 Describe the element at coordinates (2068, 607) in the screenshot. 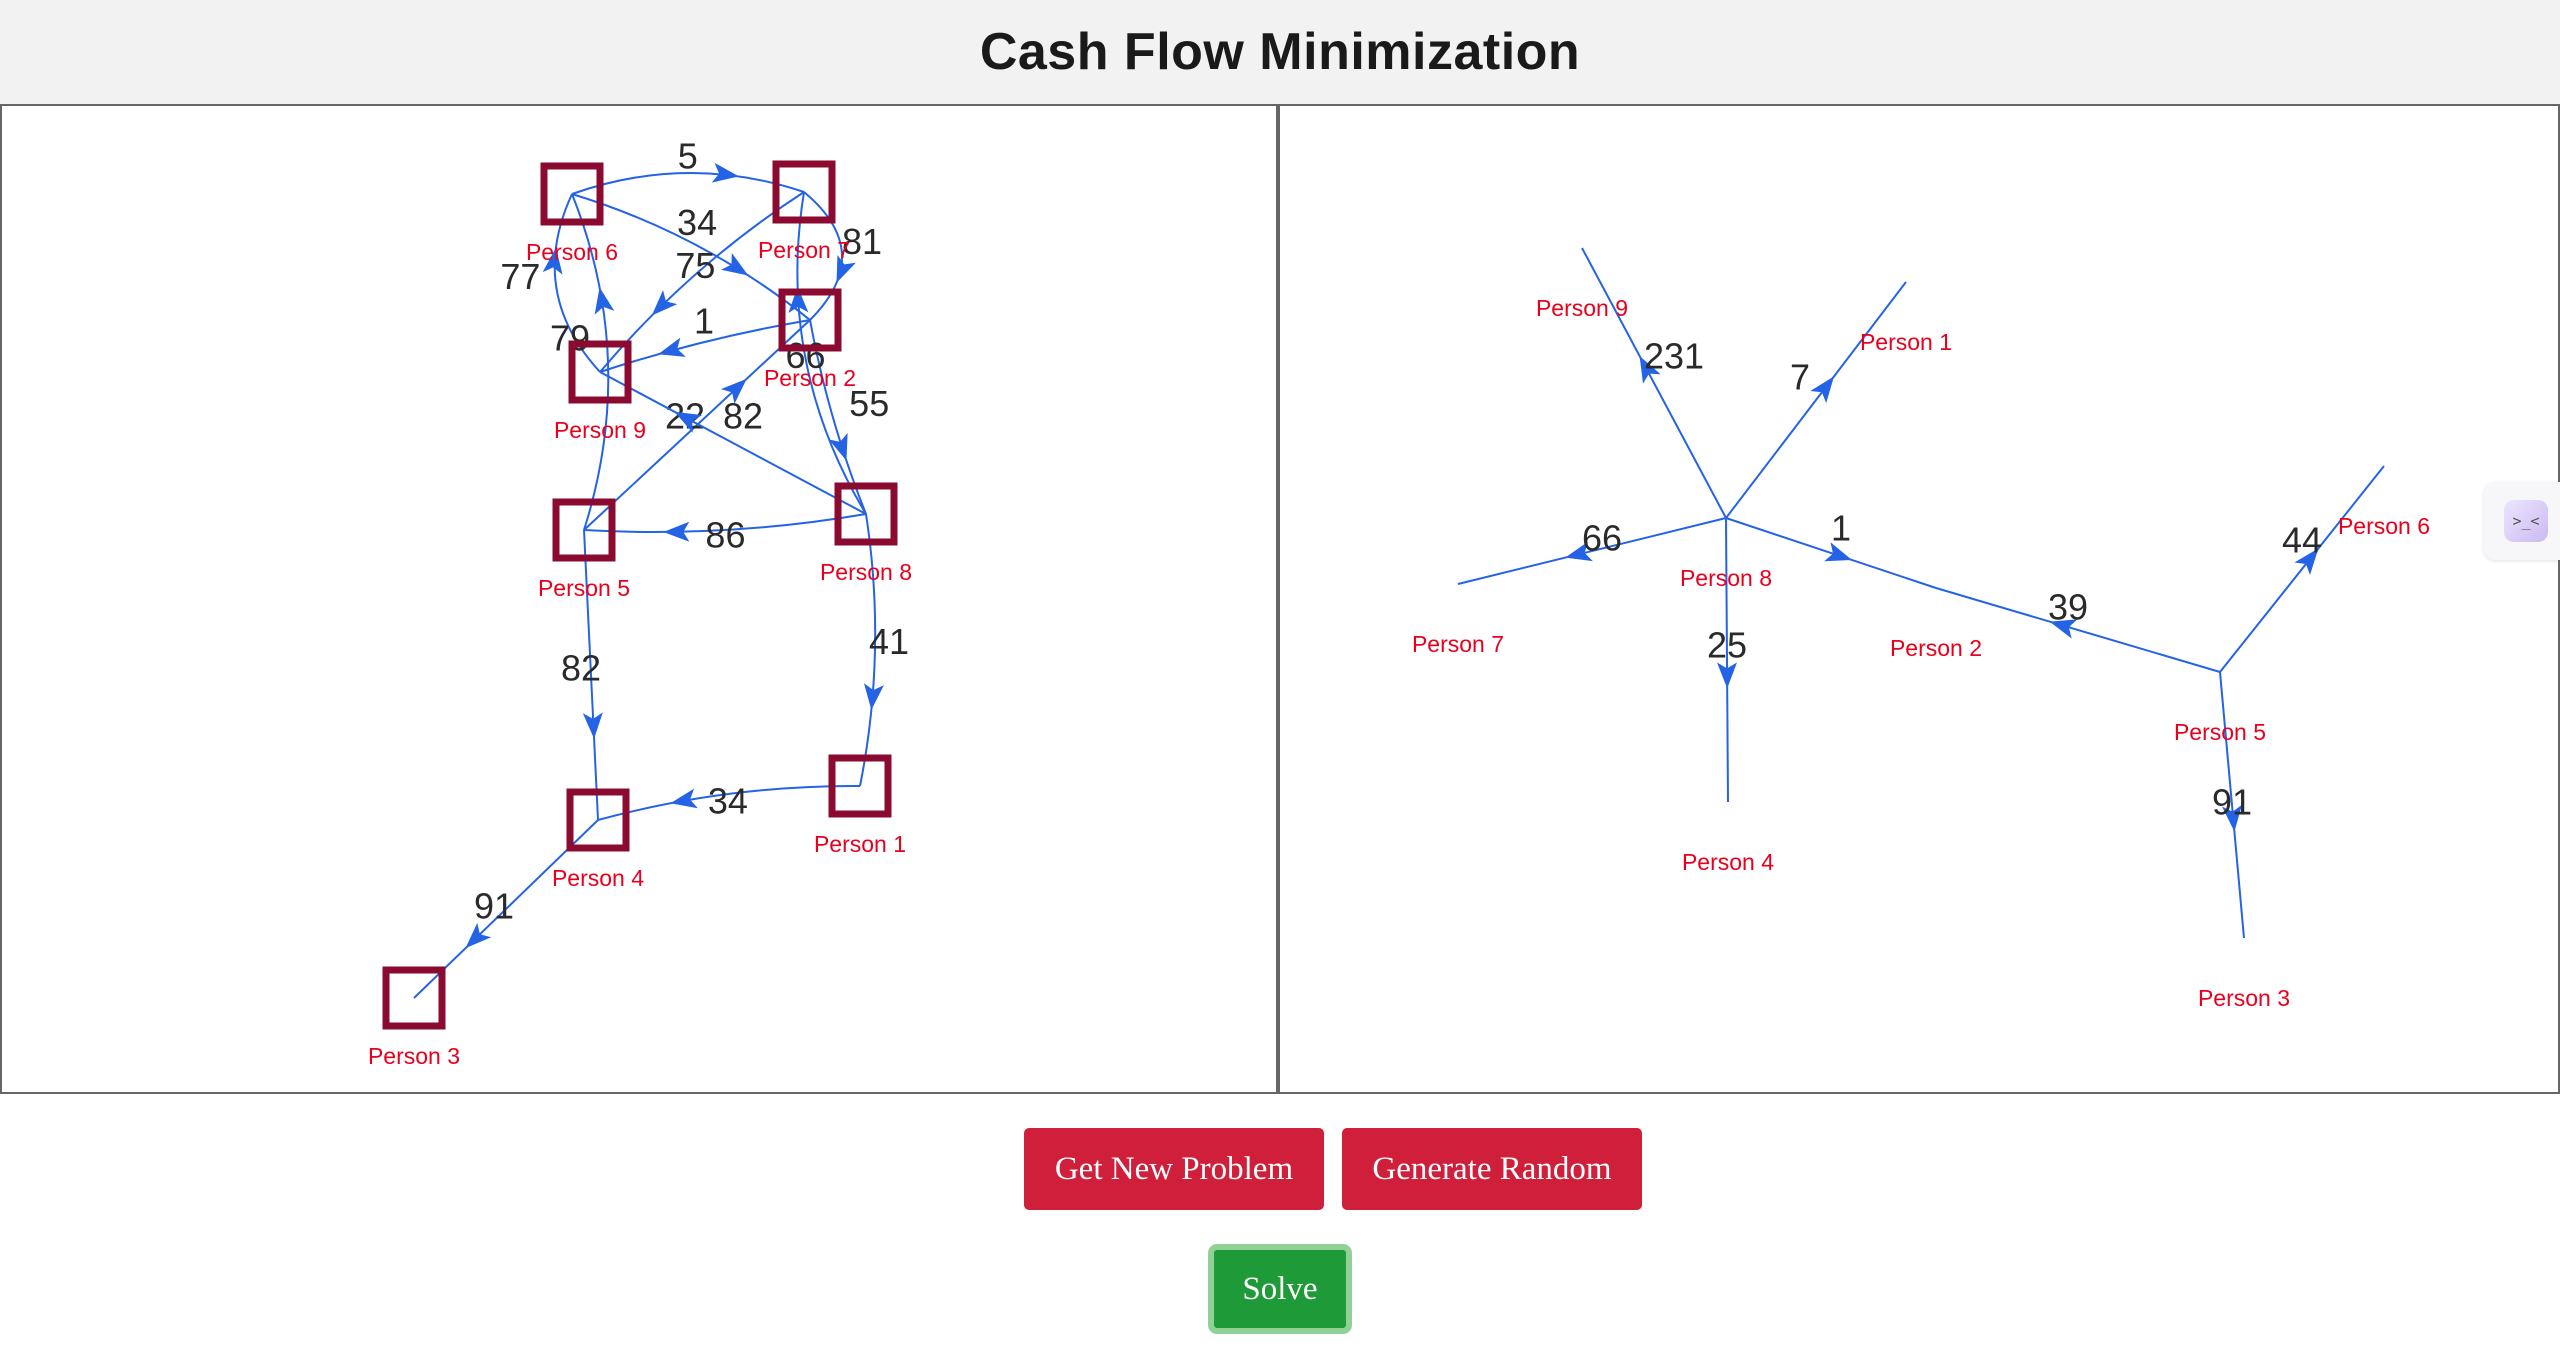

I see `solution-edge-amount-label: 39` at that location.